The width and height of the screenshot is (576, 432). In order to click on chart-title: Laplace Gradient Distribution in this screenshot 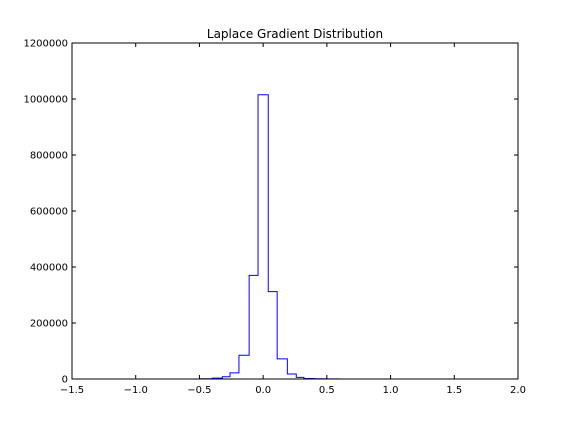, I will do `click(295, 34)`.